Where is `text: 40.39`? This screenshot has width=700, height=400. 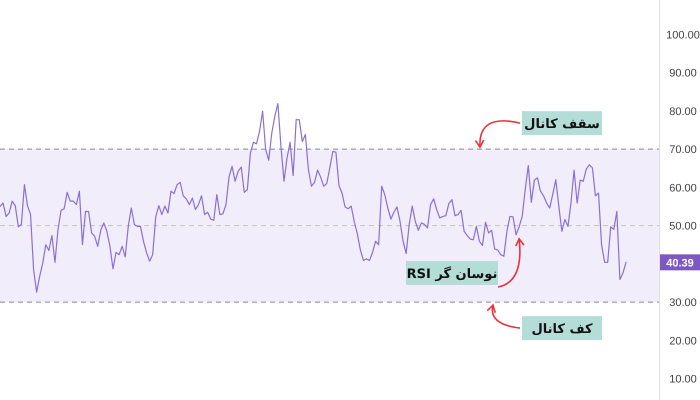
text: 40.39 is located at coordinates (680, 263).